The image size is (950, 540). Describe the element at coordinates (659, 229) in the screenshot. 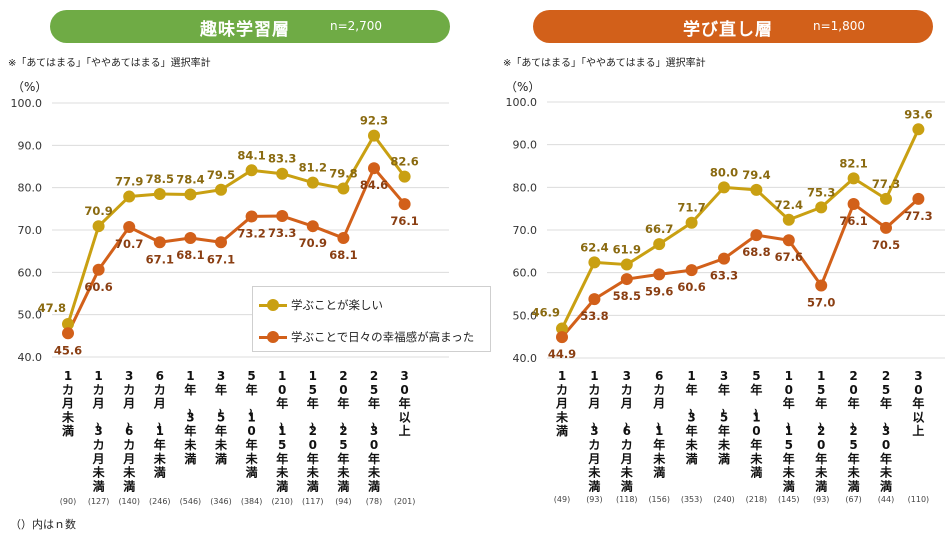

I see `data-label: 66.7` at that location.